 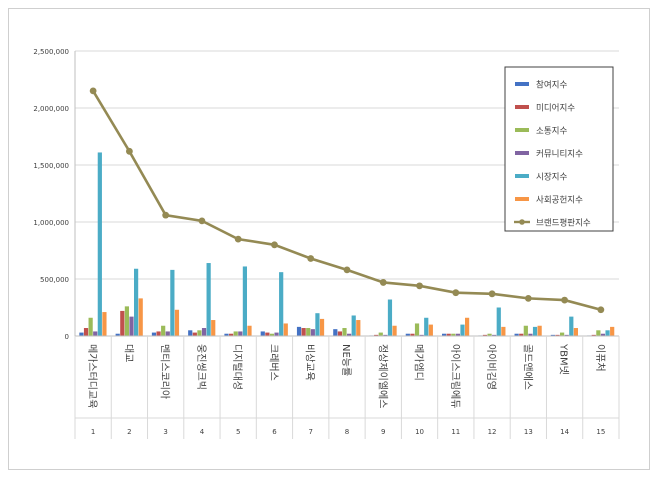 What do you see at coordinates (455, 432) in the screenshot?
I see `x-rank-label: 11` at bounding box center [455, 432].